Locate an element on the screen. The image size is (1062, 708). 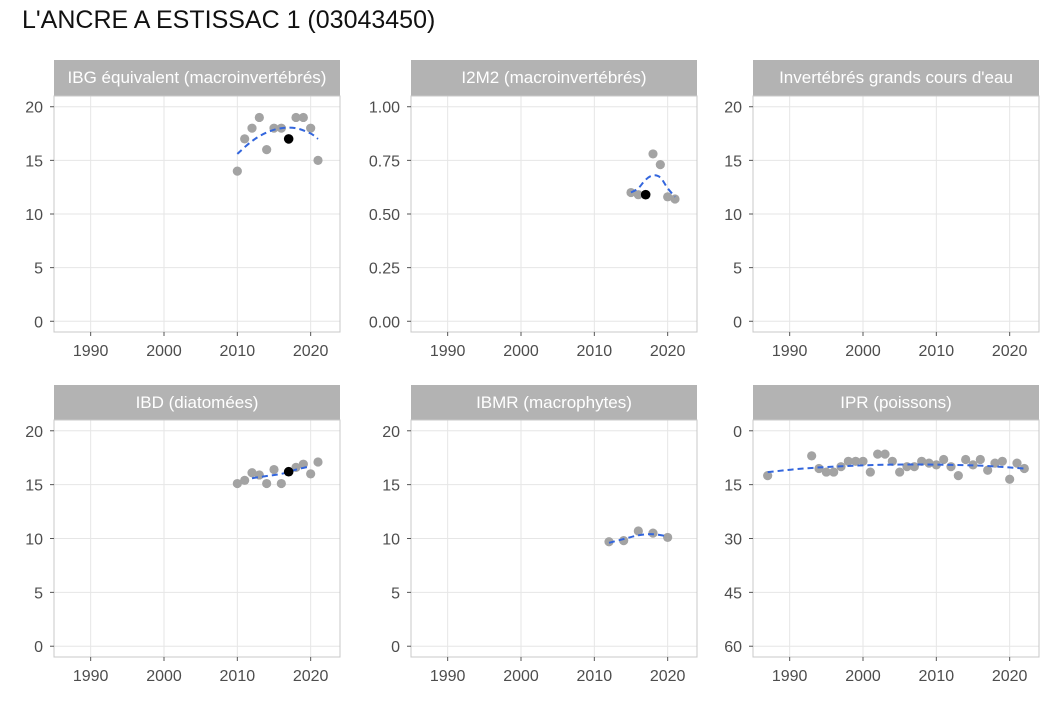
panel-ipr-ytick-label-0: 0 is located at coordinates (737, 432).